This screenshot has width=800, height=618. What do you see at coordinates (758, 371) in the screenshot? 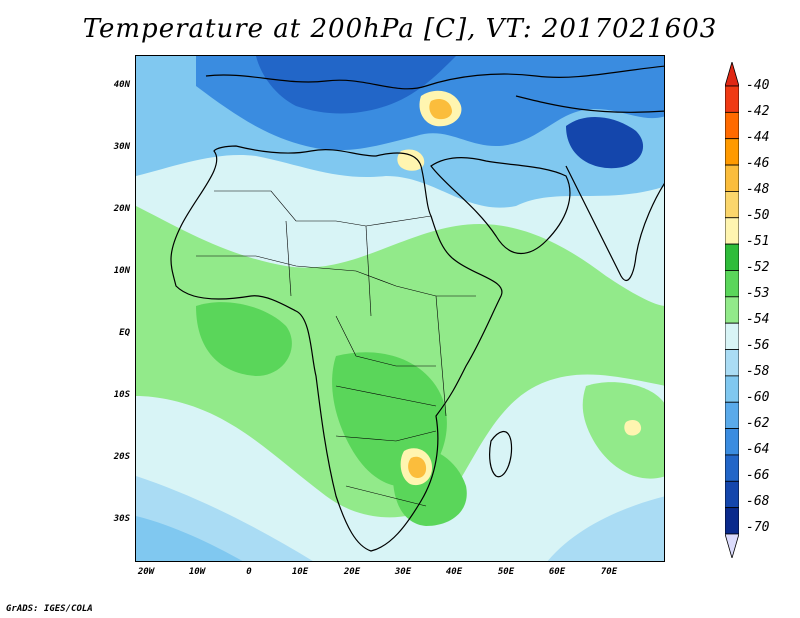
I see `colorbar-label: -58` at bounding box center [758, 371].